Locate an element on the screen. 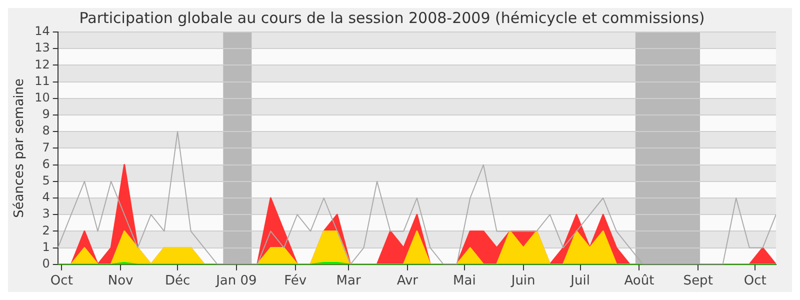  y-tick-label: 14 is located at coordinates (42, 31).